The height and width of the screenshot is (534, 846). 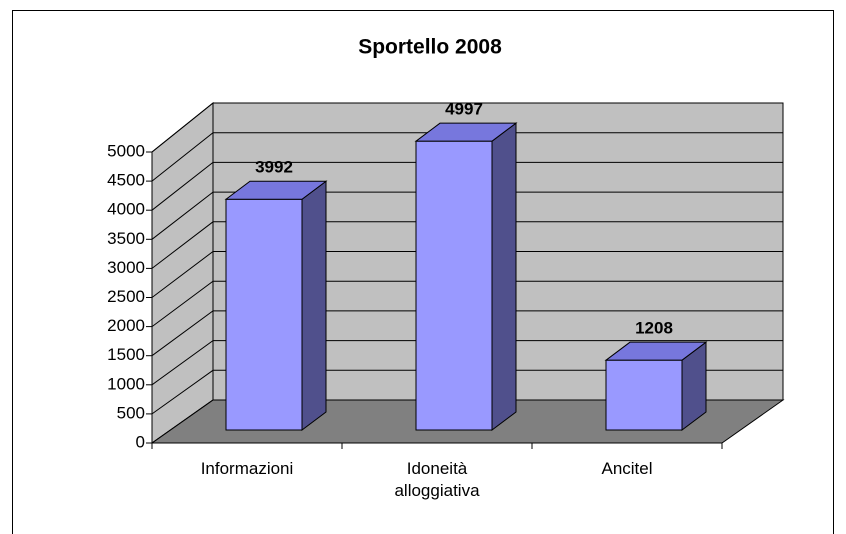 What do you see at coordinates (131, 412) in the screenshot?
I see `y-tick-label: 500` at bounding box center [131, 412].